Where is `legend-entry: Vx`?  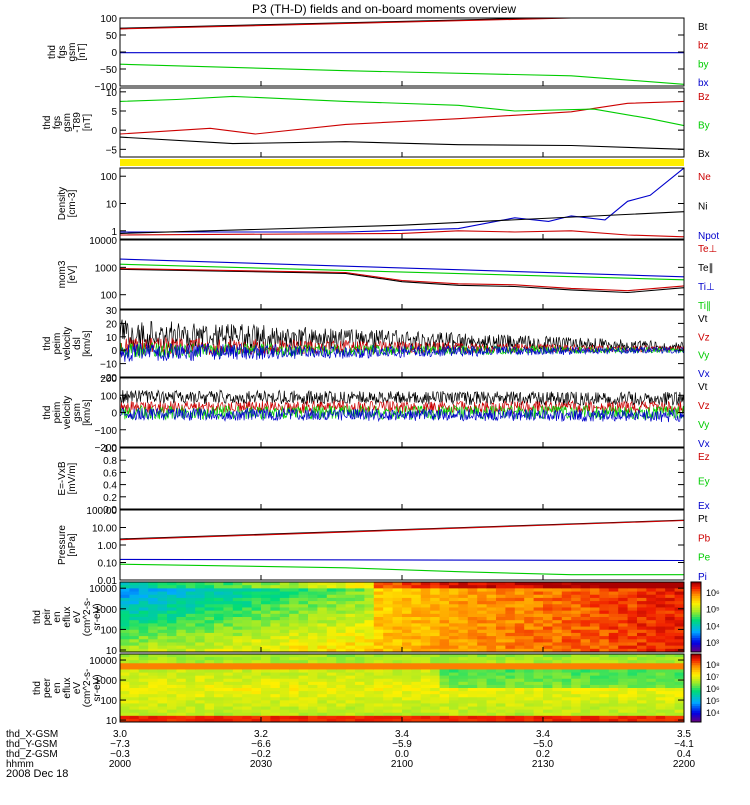
legend-entry: Vx is located at coordinates (704, 444).